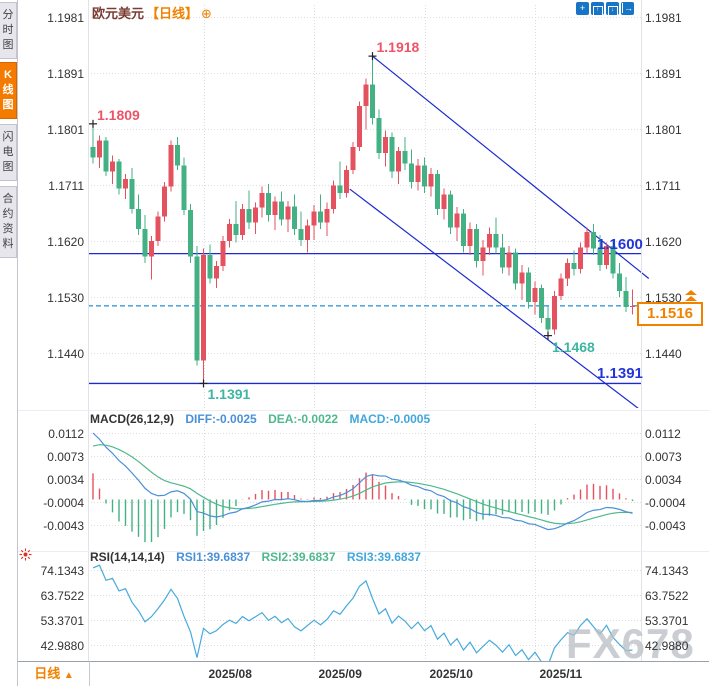 The image size is (709, 686). What do you see at coordinates (663, 73) in the screenshot?
I see `price-axis-label-right: 1.1891` at bounding box center [663, 73].